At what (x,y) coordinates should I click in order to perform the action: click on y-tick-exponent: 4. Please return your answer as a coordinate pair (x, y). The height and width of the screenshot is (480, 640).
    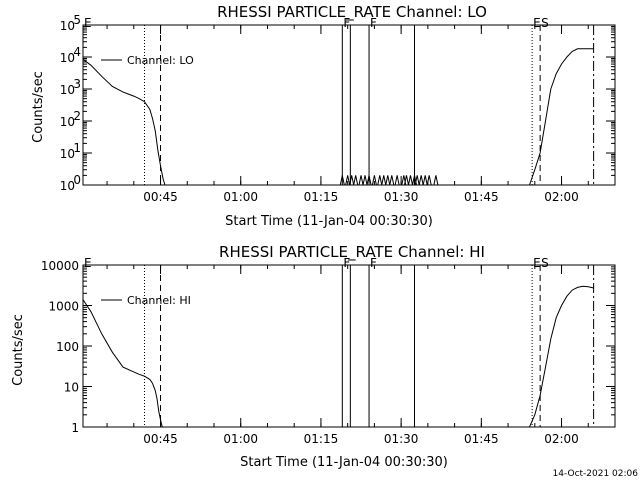
    Looking at the image, I should click on (77, 52).